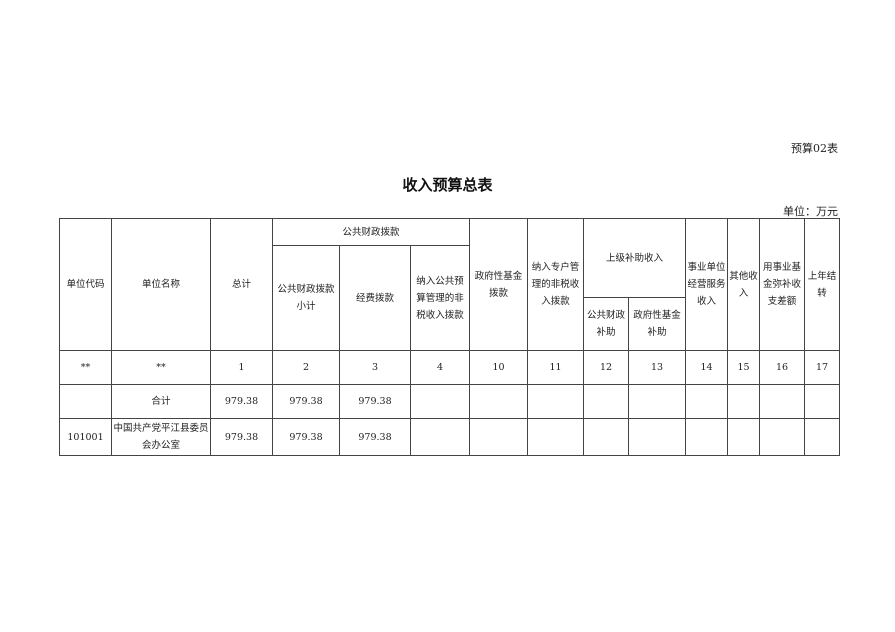 This screenshot has height=632, width=895. Describe the element at coordinates (306, 367) in the screenshot. I see `cell: 2` at that location.